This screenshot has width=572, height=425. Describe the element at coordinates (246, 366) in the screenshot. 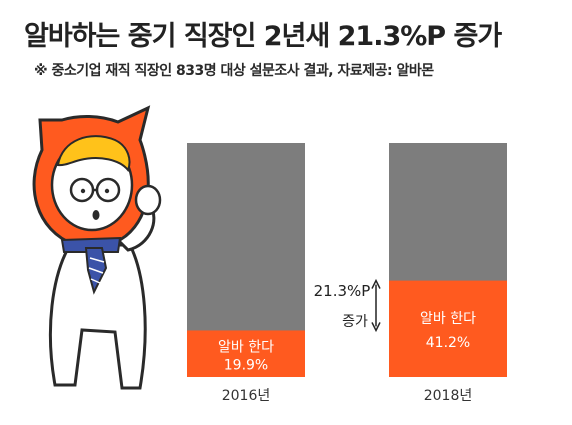

I see `data-label-0: 19.9%` at that location.